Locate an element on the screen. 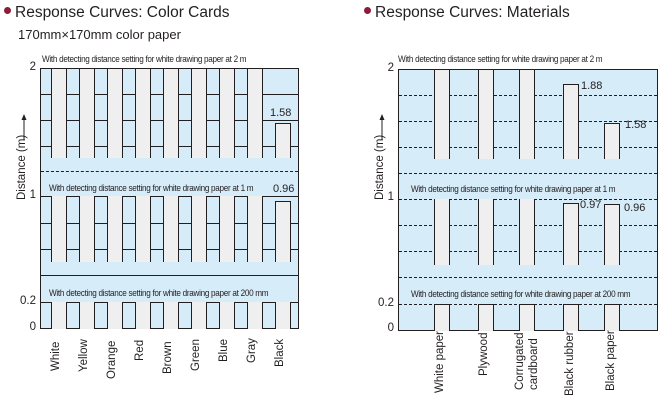 The image size is (670, 400). bar-cardboard-2m is located at coordinates (527, 114).